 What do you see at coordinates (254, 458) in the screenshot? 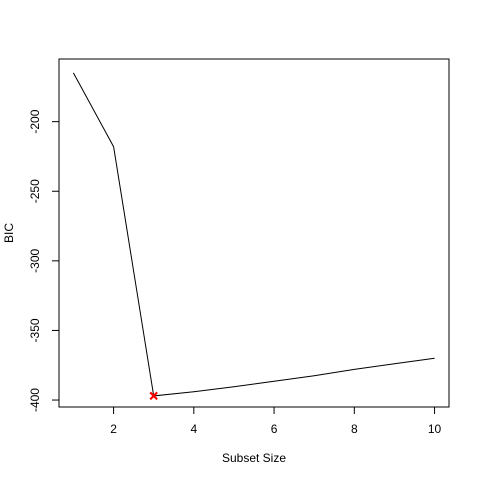
I see `x-axis-label: Subset Size` at bounding box center [254, 458].